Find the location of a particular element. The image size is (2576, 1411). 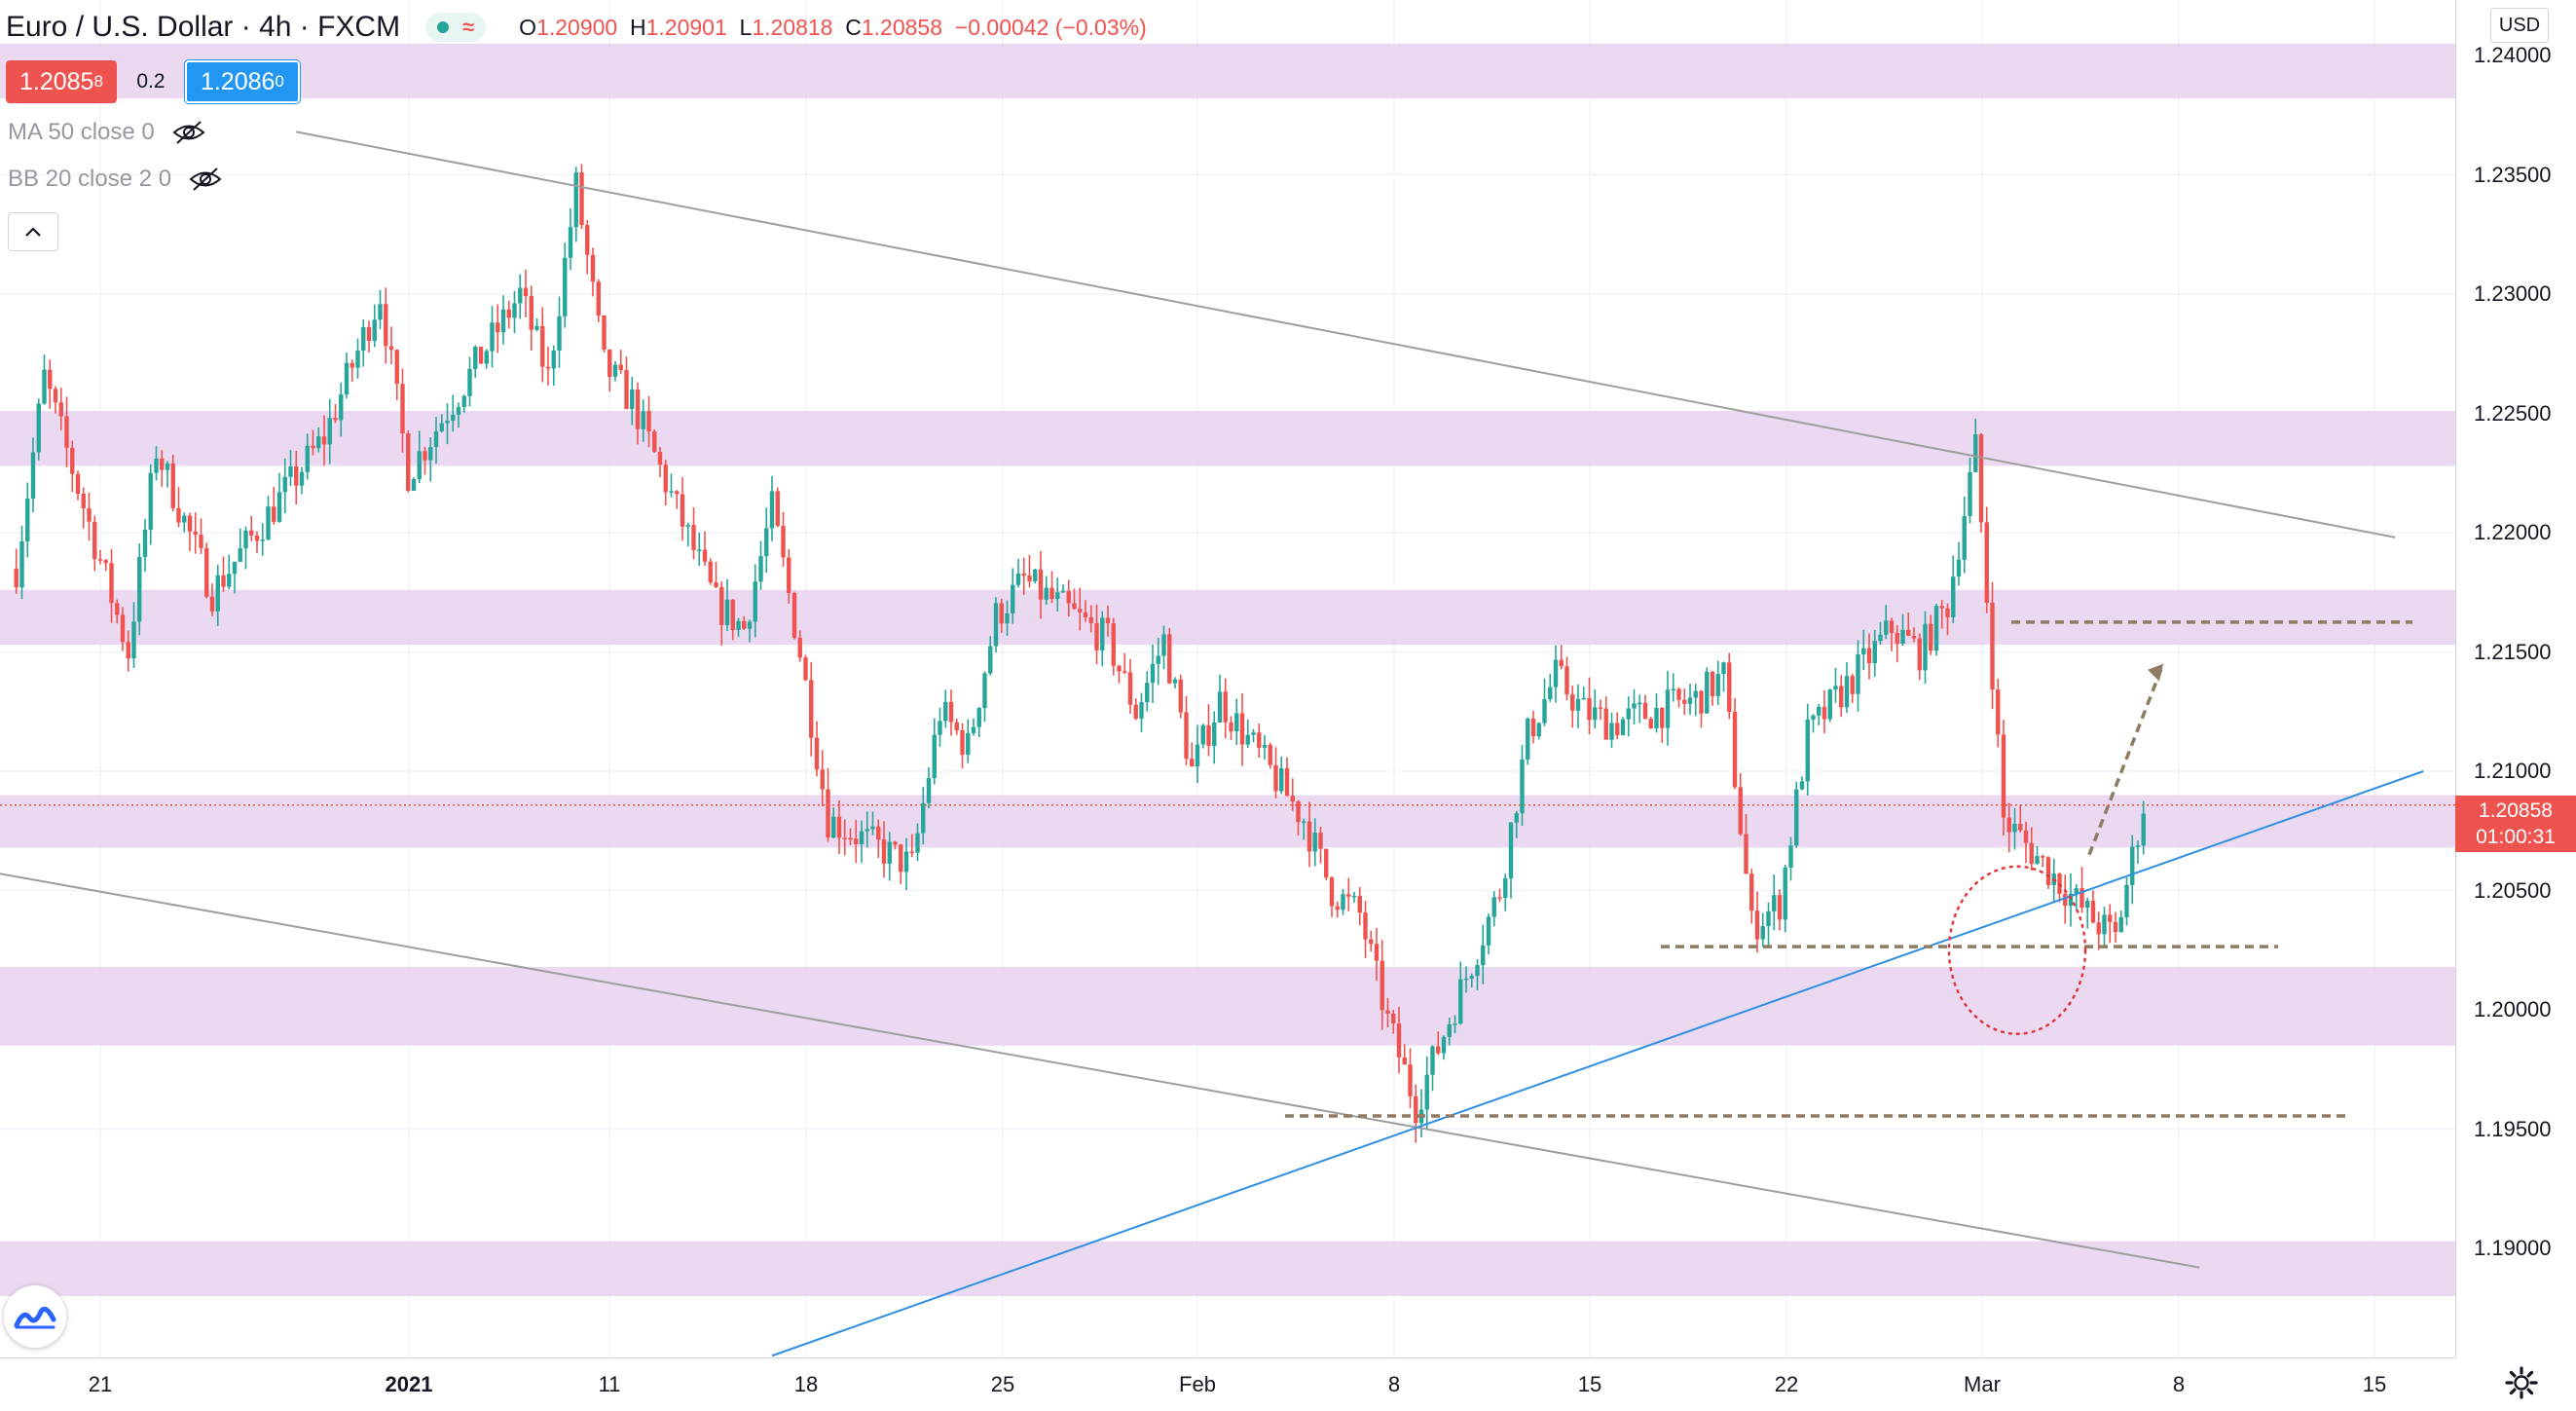

indicator-ma: MA 50 close 0 is located at coordinates (106, 132).